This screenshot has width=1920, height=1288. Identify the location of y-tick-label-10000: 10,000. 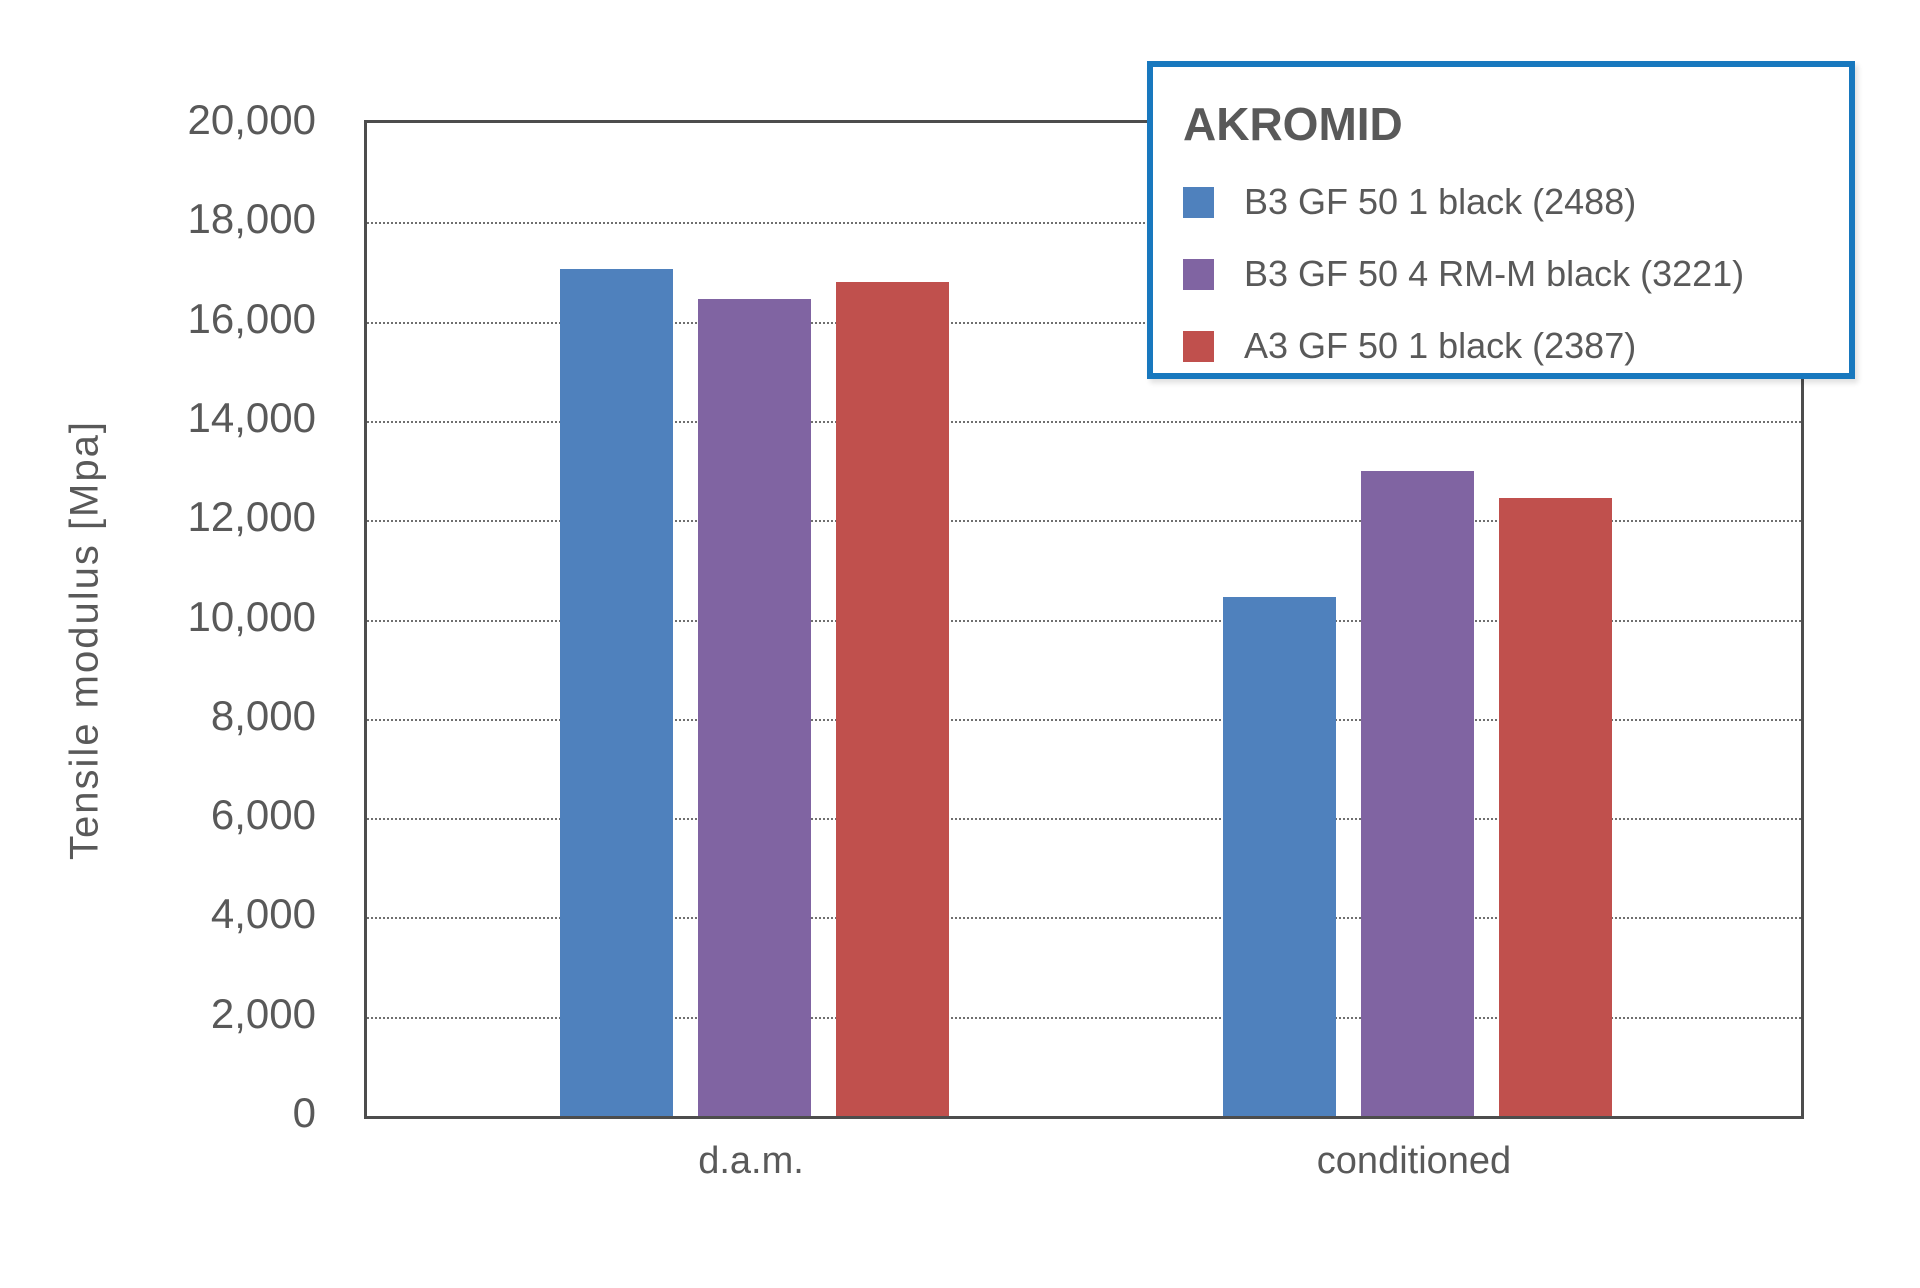
(251, 616).